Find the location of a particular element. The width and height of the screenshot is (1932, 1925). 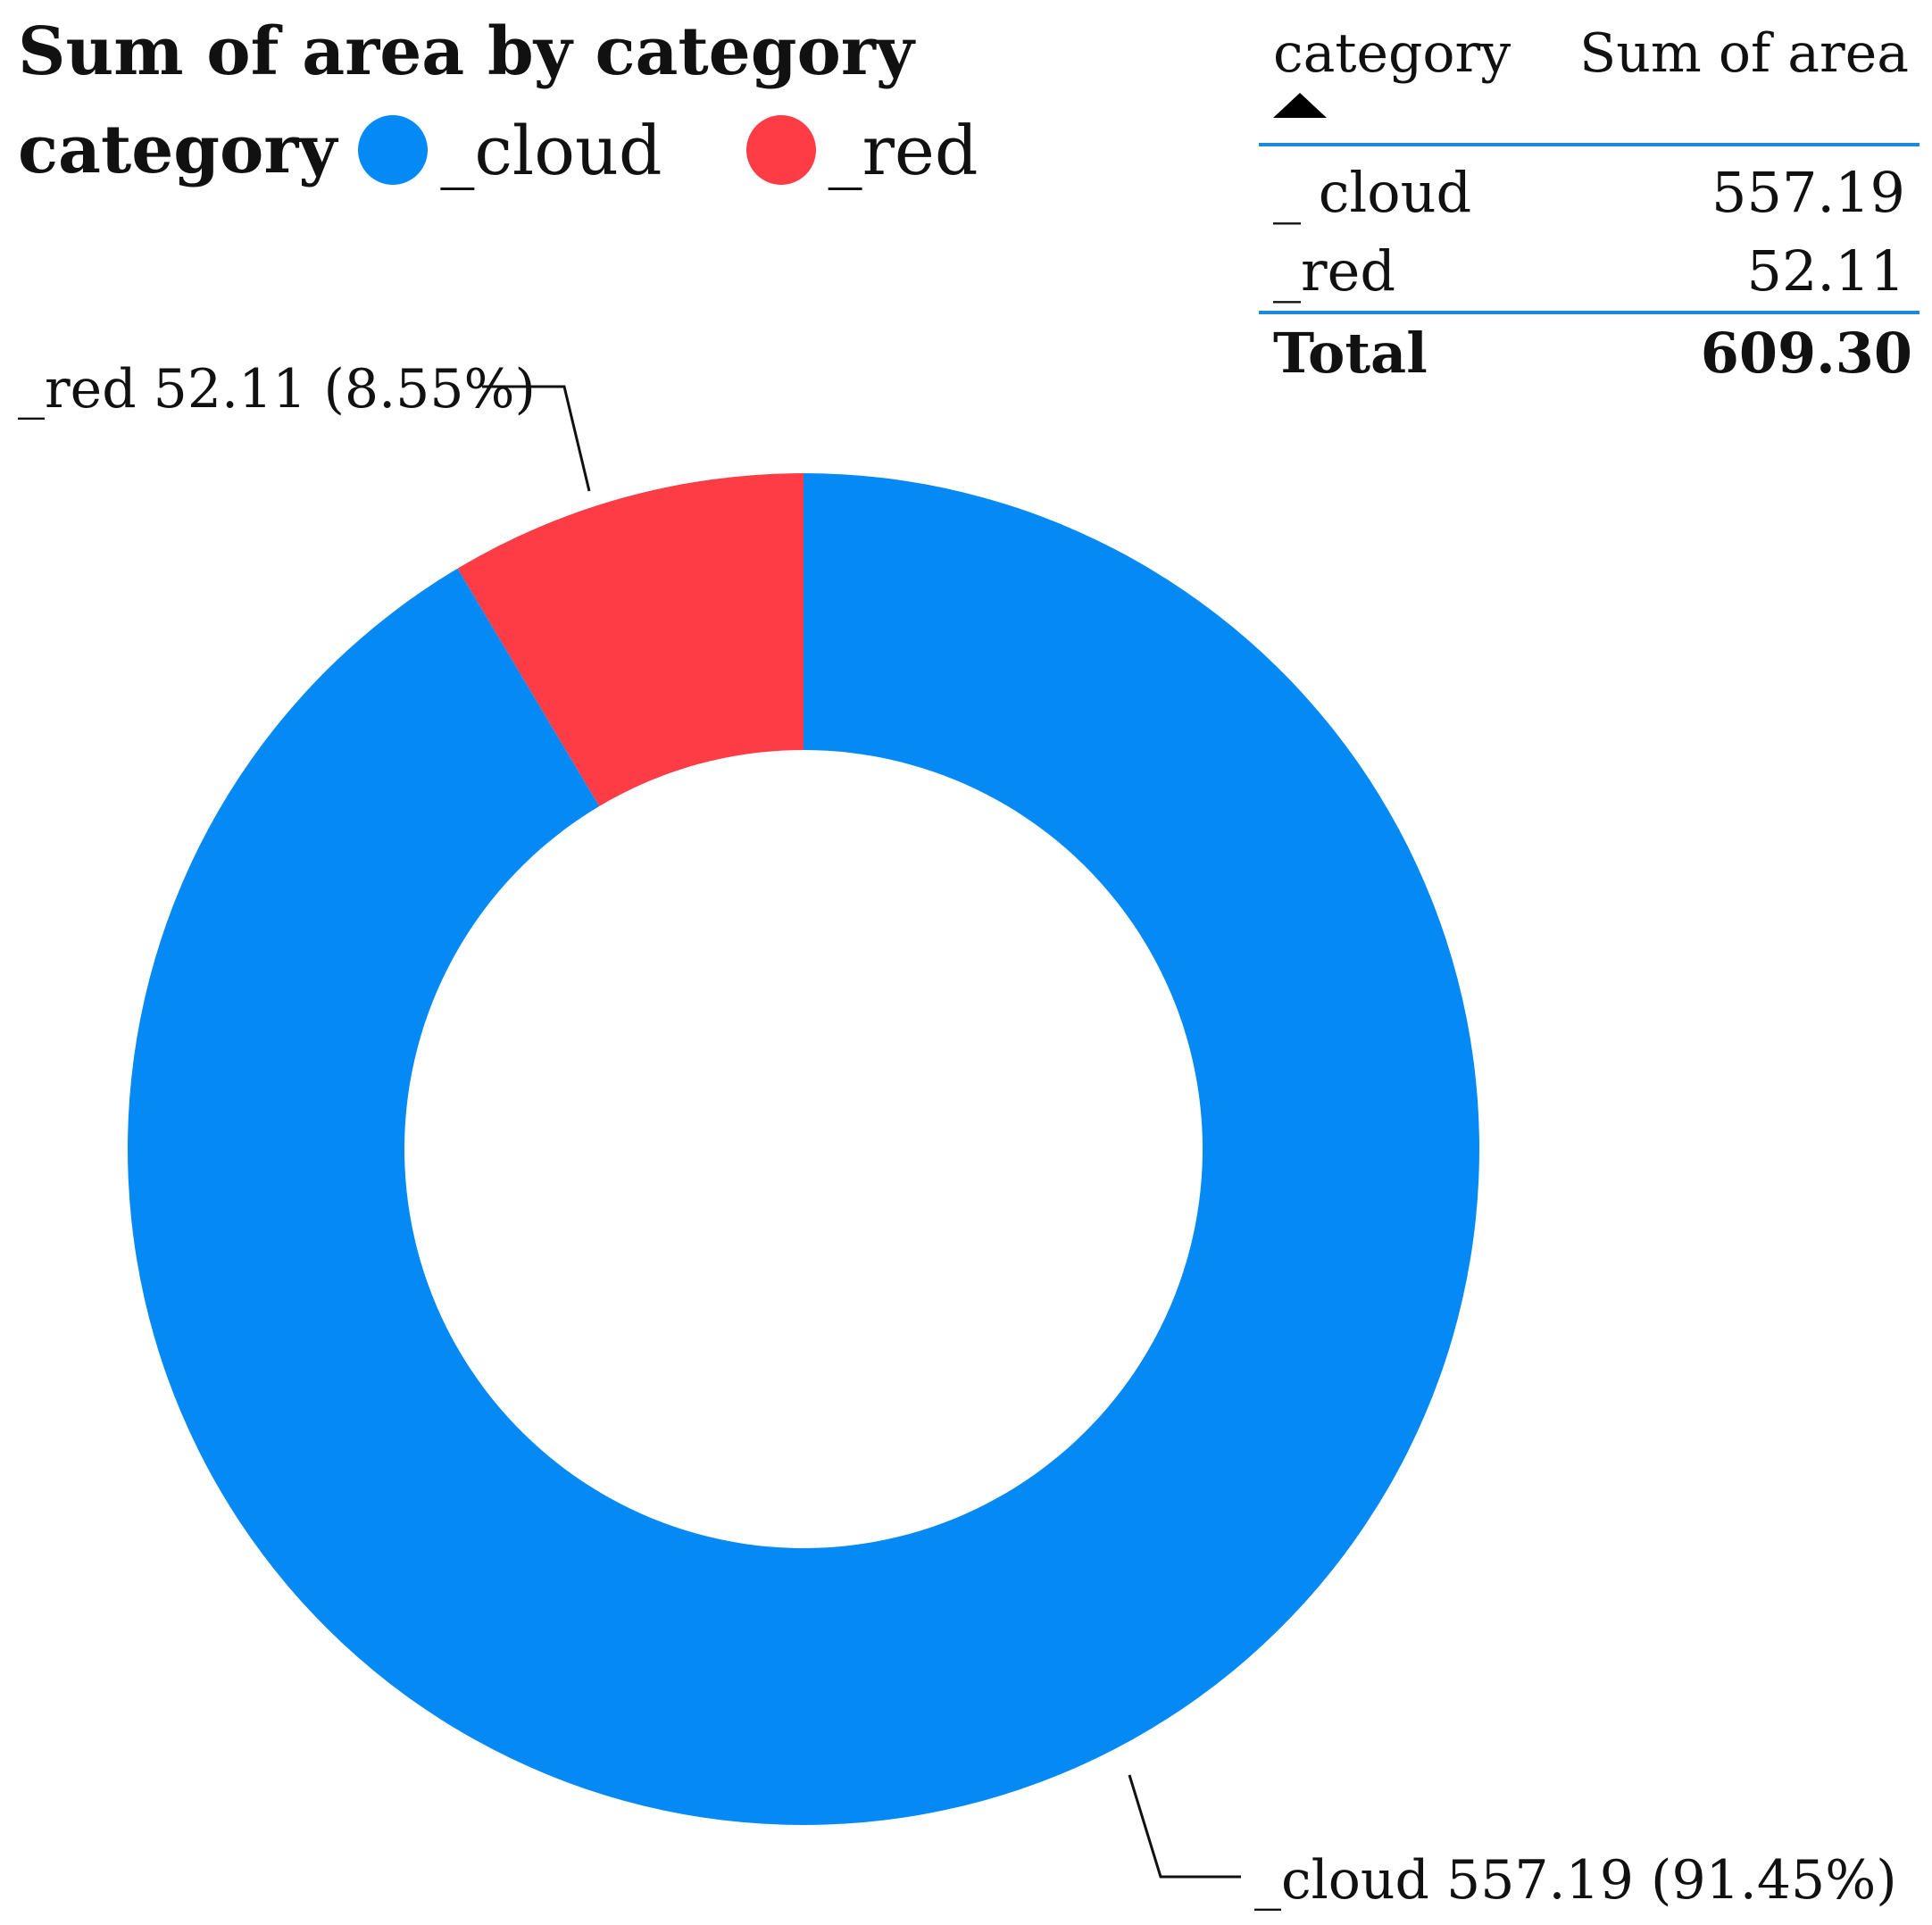

legend-label-red: _red is located at coordinates (903, 150).